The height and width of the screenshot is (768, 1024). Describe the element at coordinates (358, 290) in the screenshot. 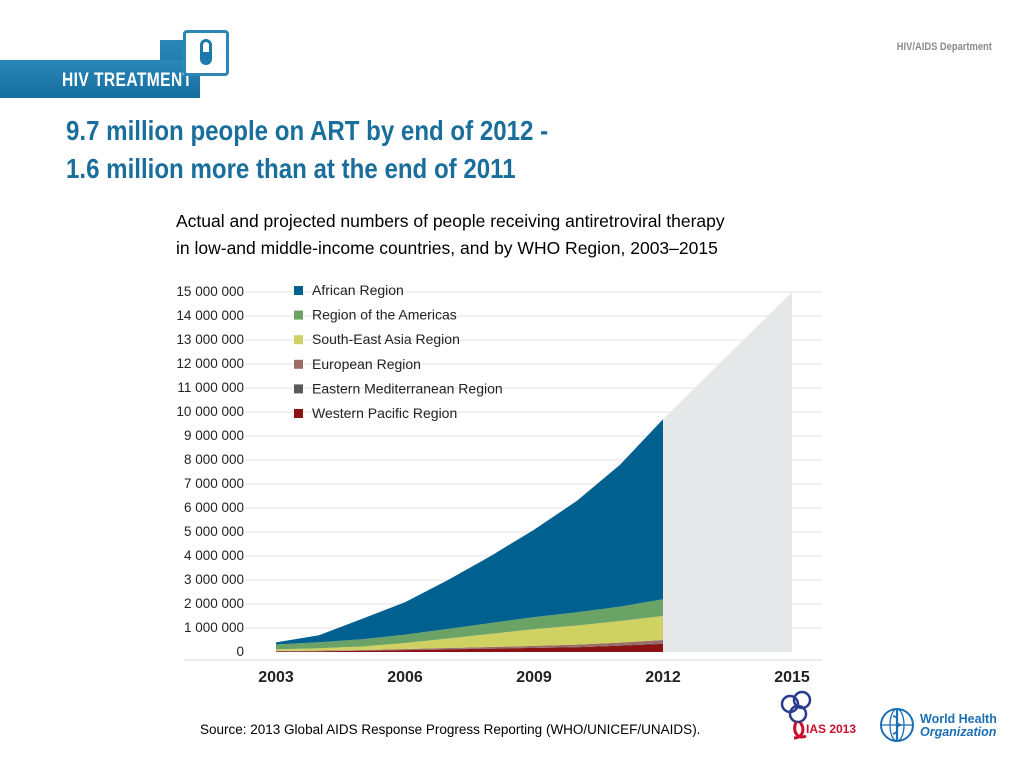

I see `legend-entry: African Region` at that location.